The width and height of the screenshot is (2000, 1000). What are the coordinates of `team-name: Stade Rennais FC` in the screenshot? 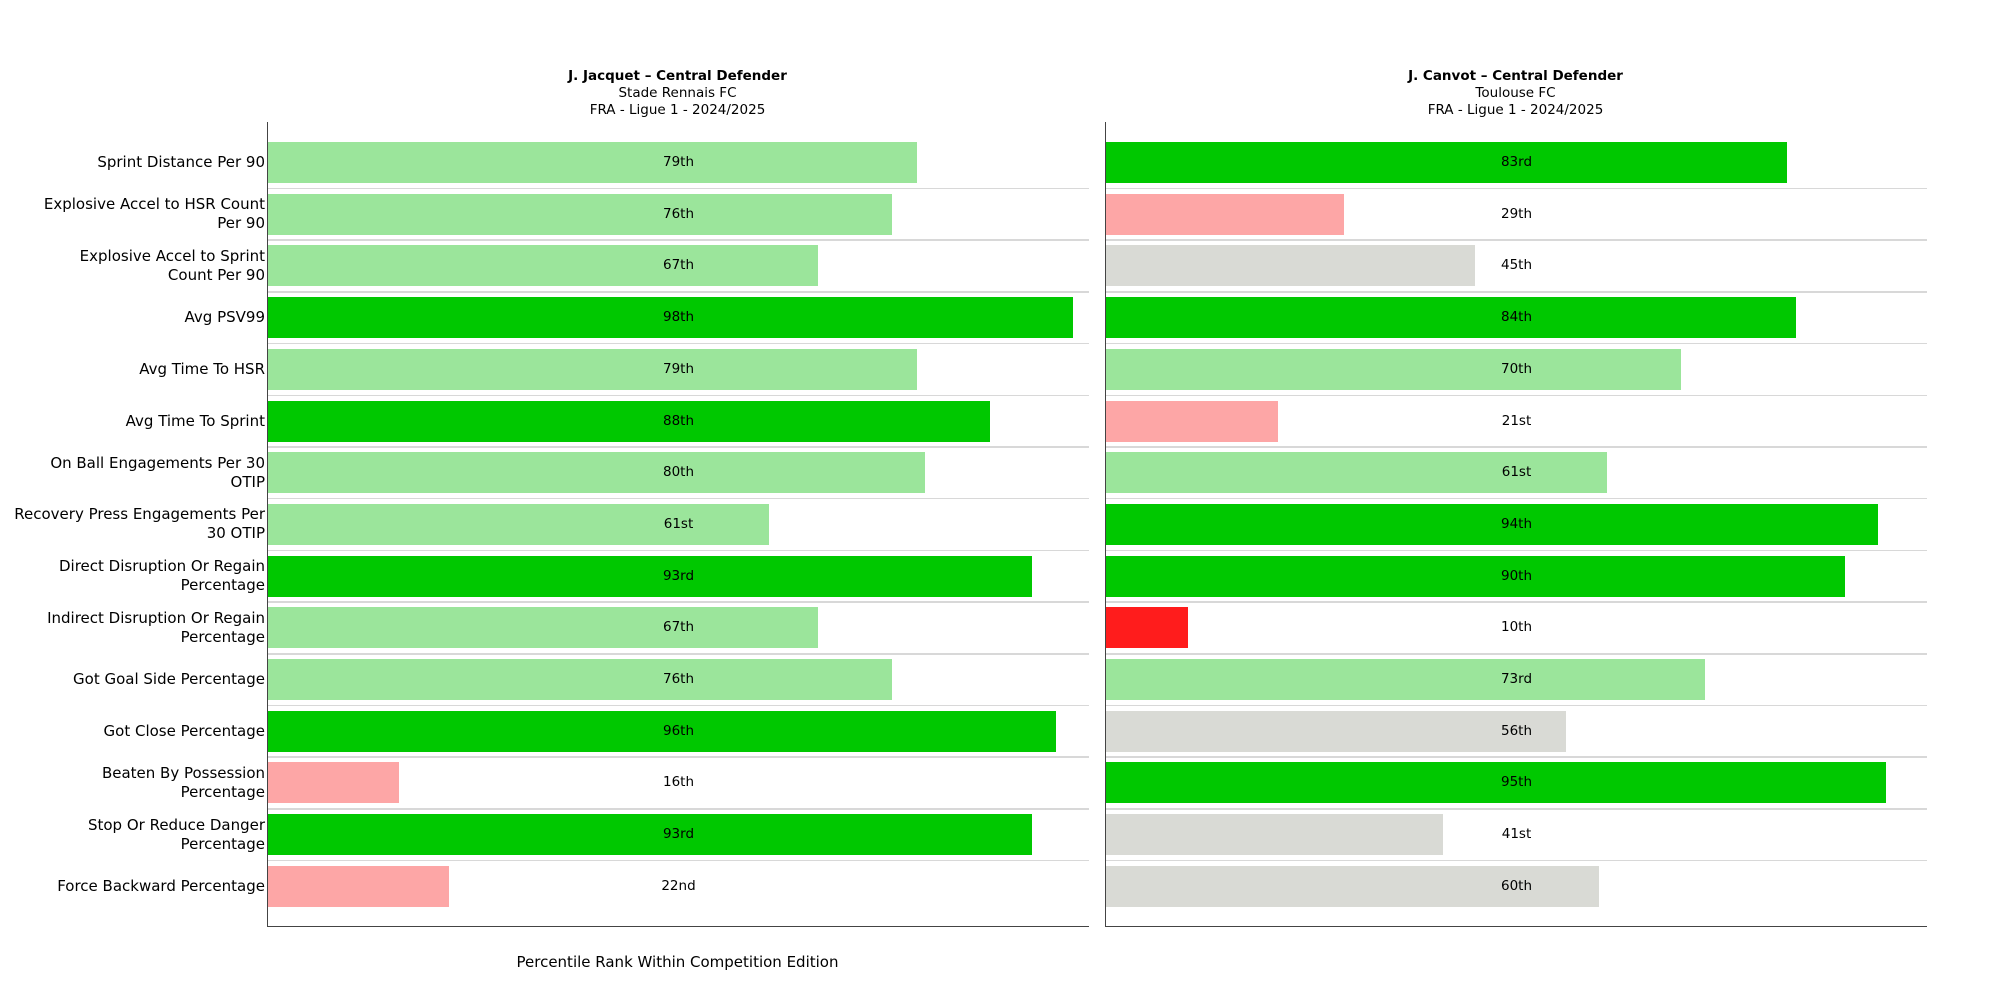 It's located at (677, 93).